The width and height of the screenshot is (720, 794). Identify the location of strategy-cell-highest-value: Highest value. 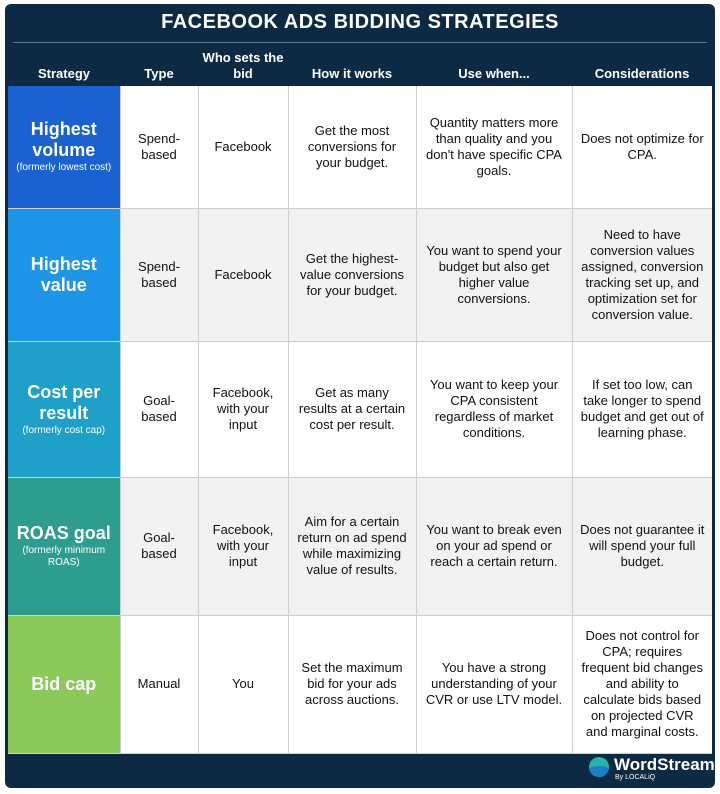
(64, 275).